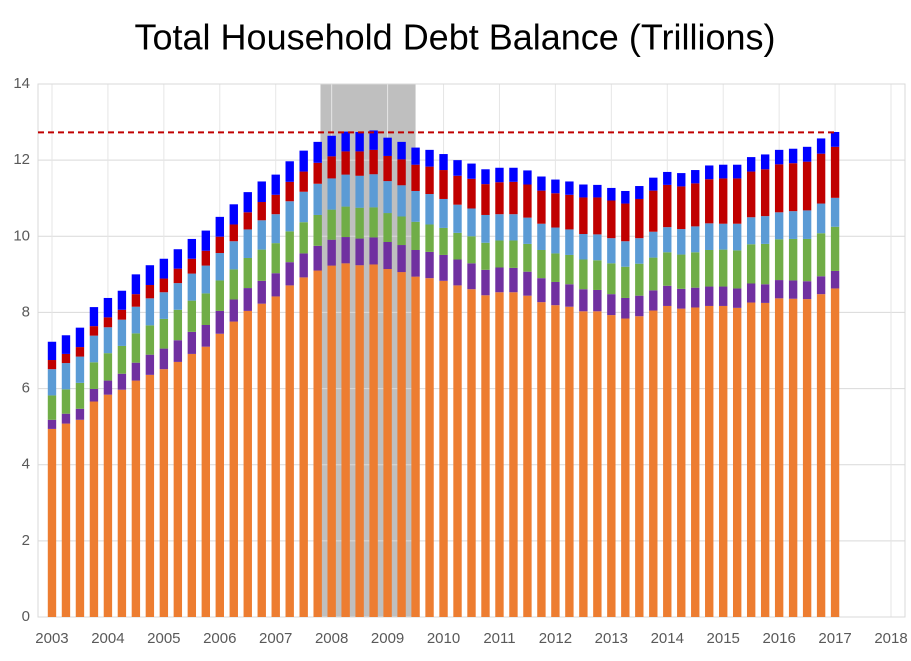 This screenshot has width=911, height=661. Describe the element at coordinates (21, 83) in the screenshot. I see `y-tick-label: 14` at that location.